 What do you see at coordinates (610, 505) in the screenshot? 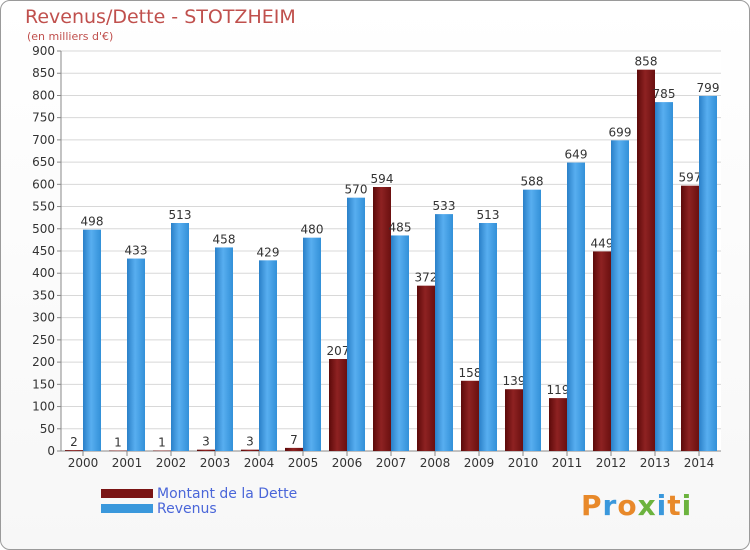
I see `logo-letter: r` at bounding box center [610, 505].